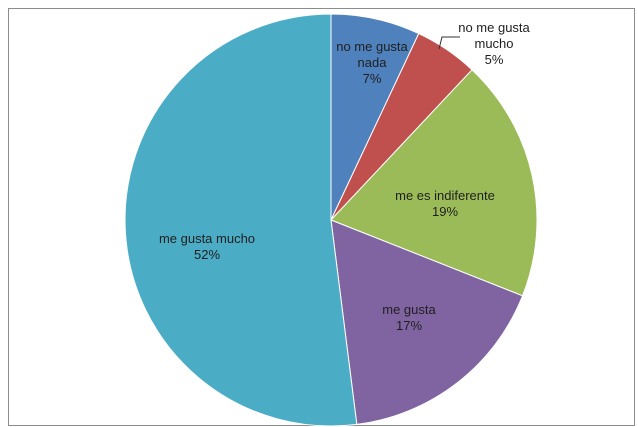 The height and width of the screenshot is (427, 638). I want to click on pie-slice, so click(427, 322).